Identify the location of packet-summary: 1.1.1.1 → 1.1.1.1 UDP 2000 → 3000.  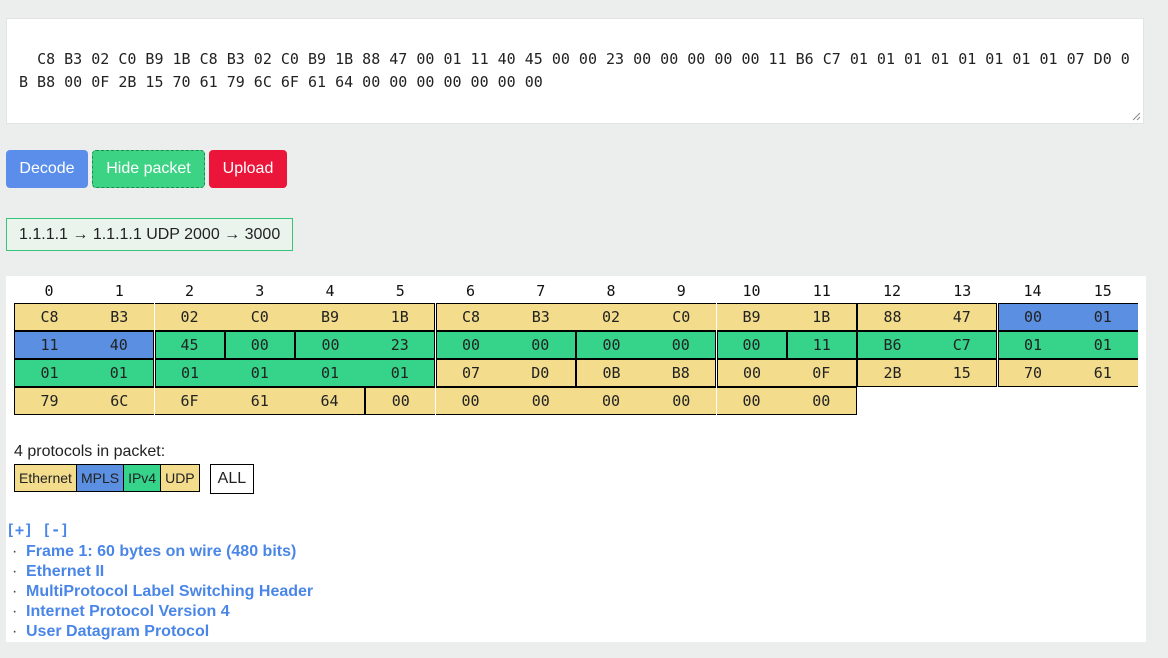
(150, 234).